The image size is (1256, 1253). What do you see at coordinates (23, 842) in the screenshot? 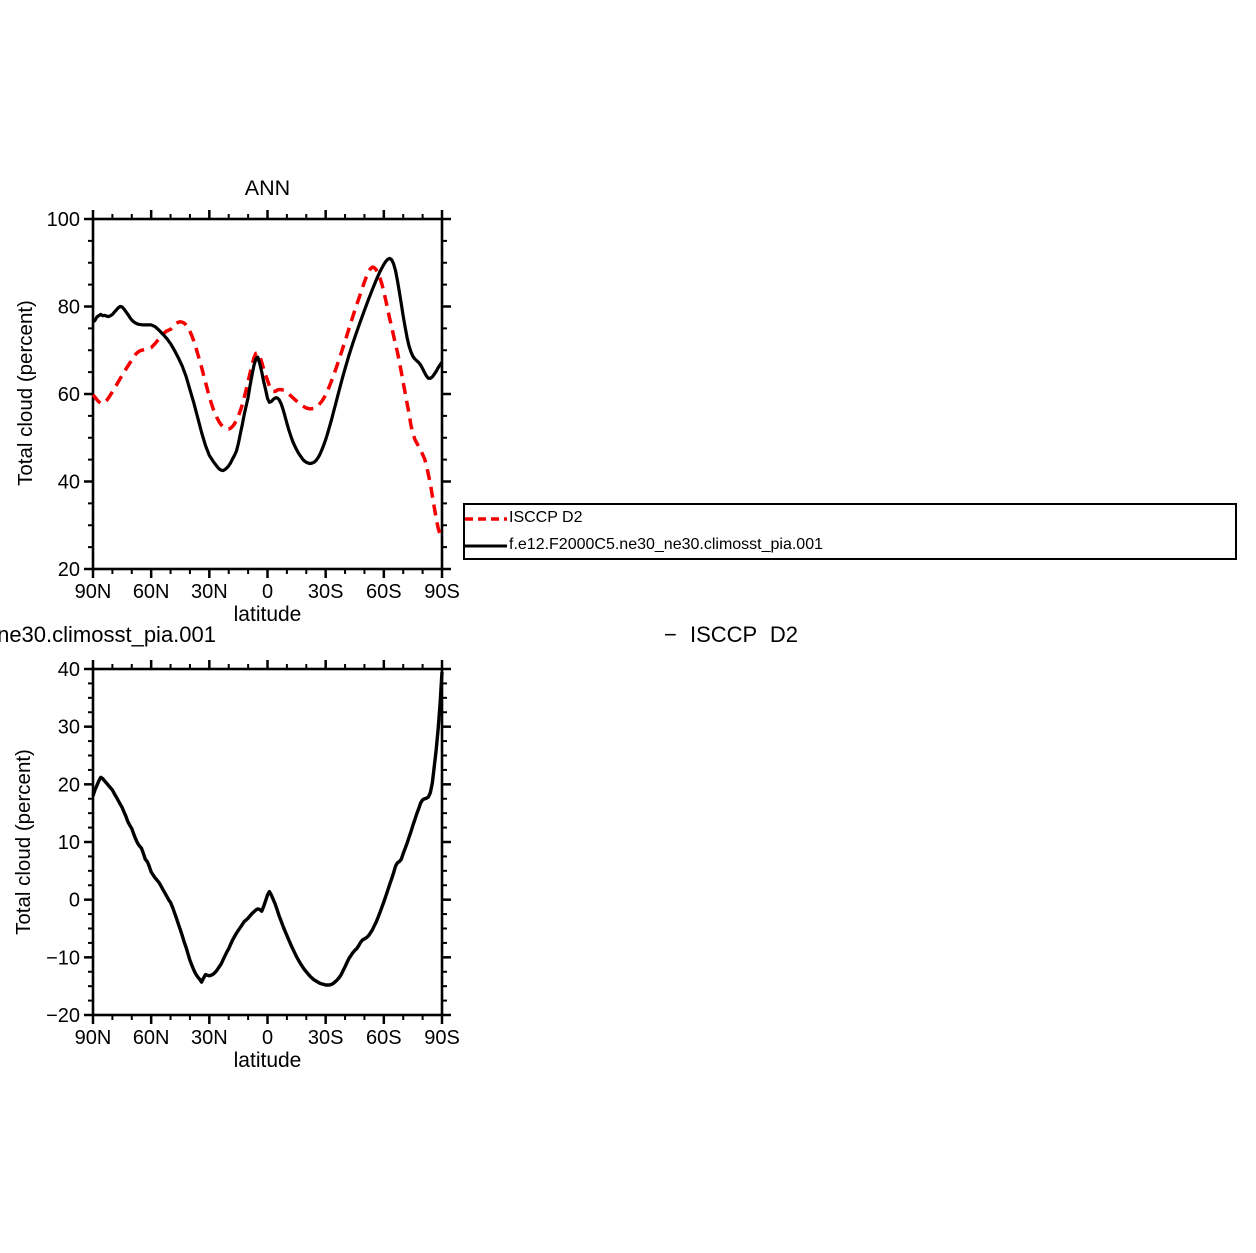
I see `bottom-chart-ylabel: Total cloud (percent)` at bounding box center [23, 842].